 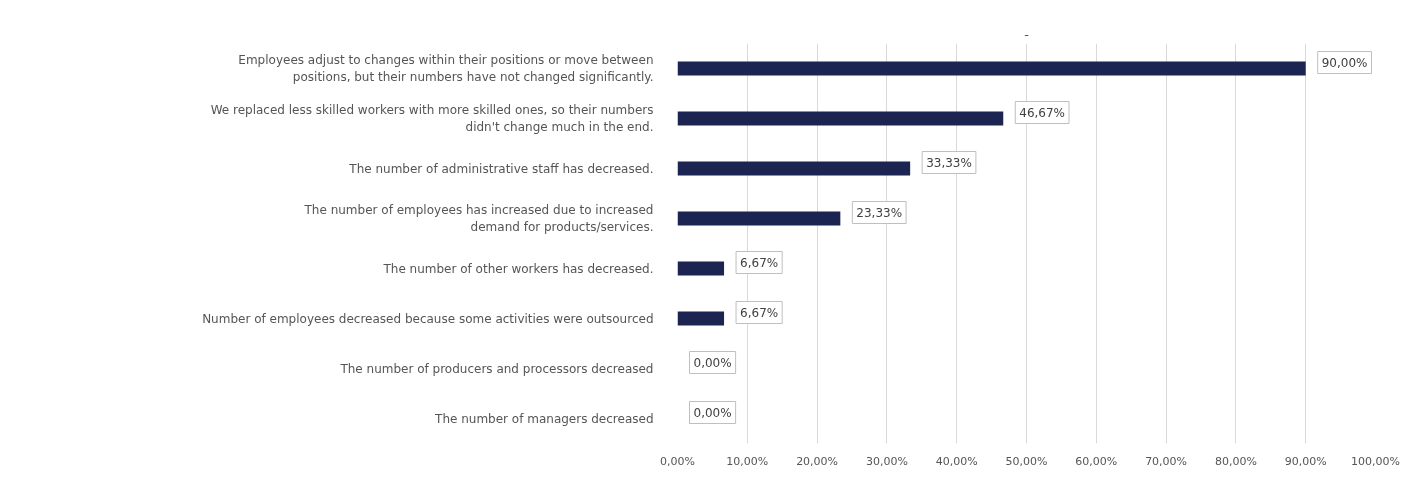 I want to click on y-tick-label: The number of producers and processors decreased, so click(x=496, y=368).